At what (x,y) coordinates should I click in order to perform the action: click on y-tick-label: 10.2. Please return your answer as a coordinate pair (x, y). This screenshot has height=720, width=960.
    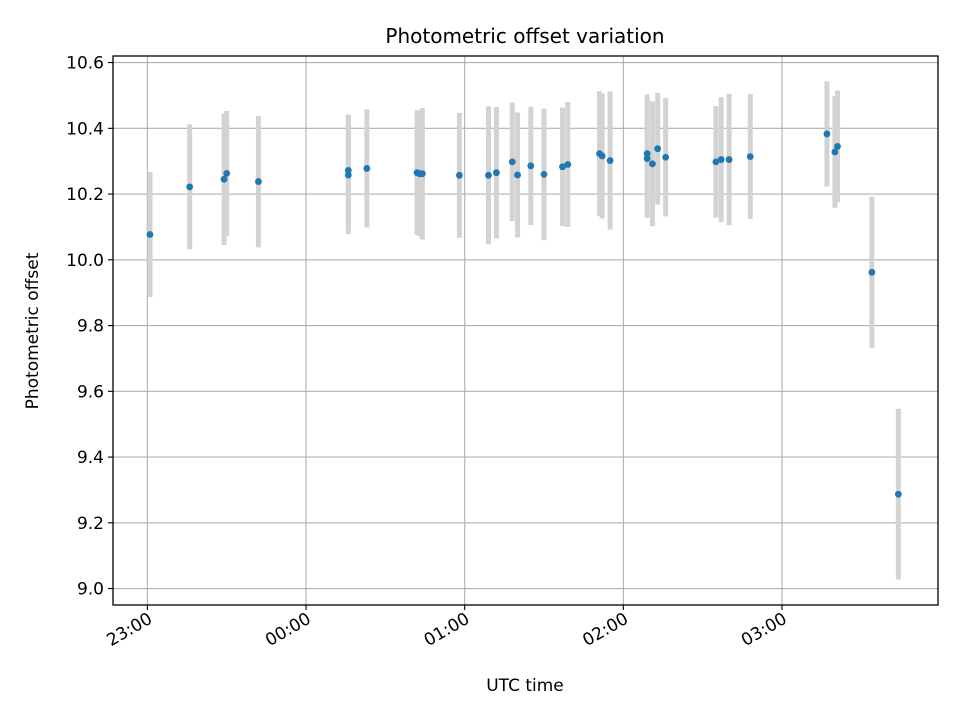
    Looking at the image, I should click on (85, 195).